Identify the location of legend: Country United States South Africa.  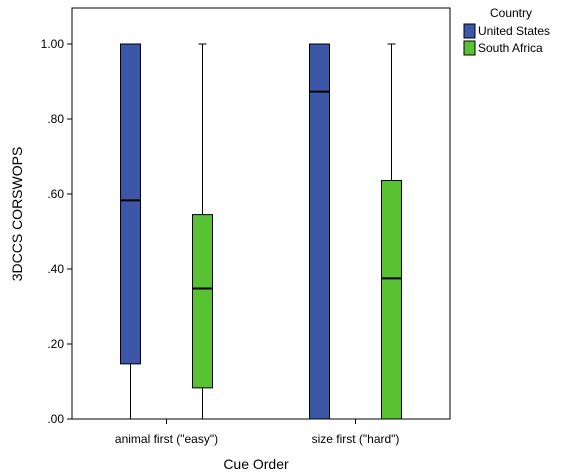
(506, 31).